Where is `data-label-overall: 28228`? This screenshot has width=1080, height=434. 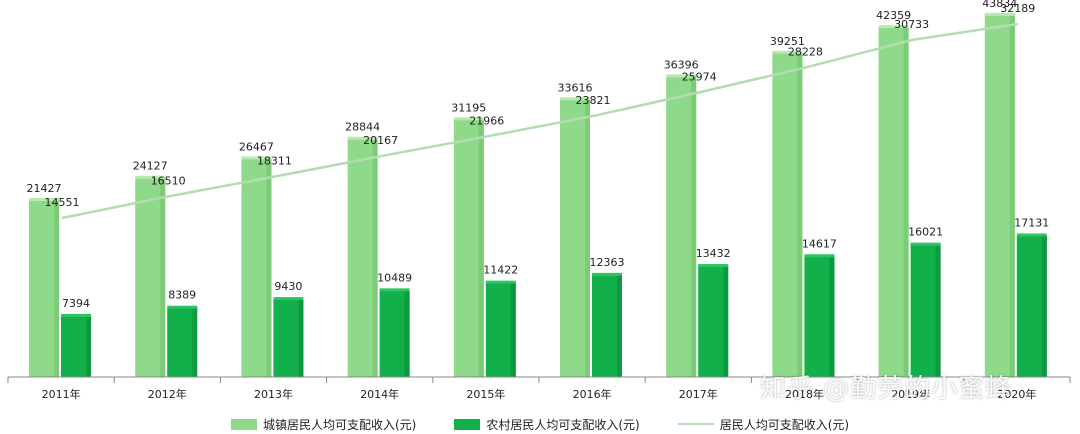
data-label-overall: 28228 is located at coordinates (805, 52).